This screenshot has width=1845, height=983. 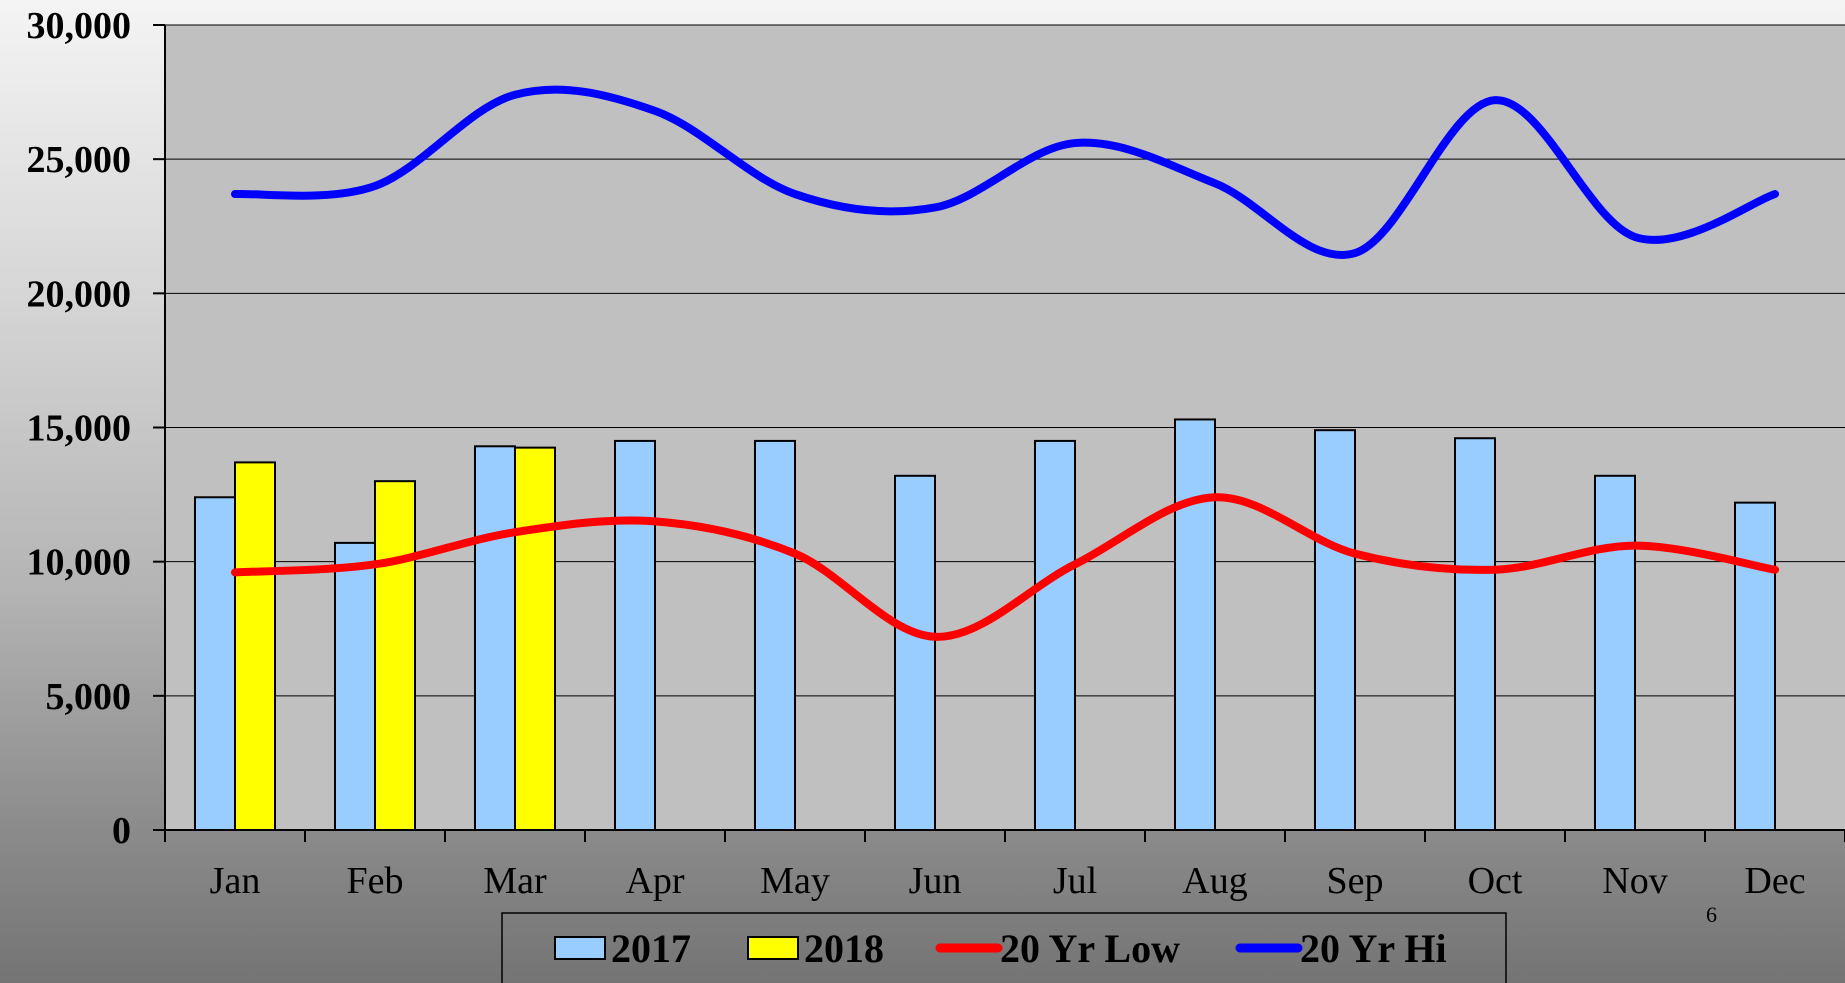 I want to click on x-tick-label: Apr, so click(x=654, y=881).